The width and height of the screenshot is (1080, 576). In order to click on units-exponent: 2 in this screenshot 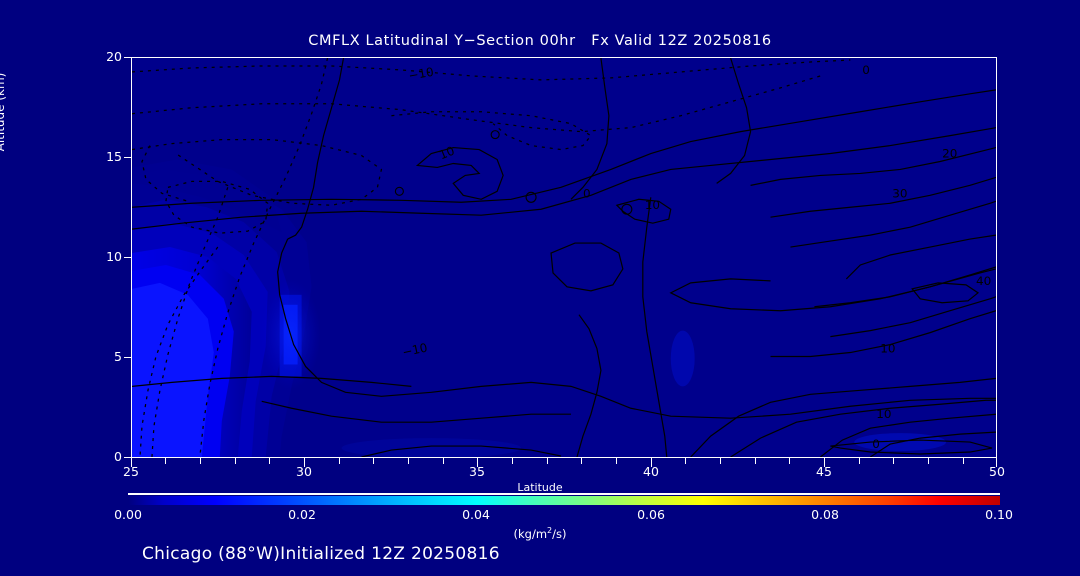, I will do `click(550, 530)`.